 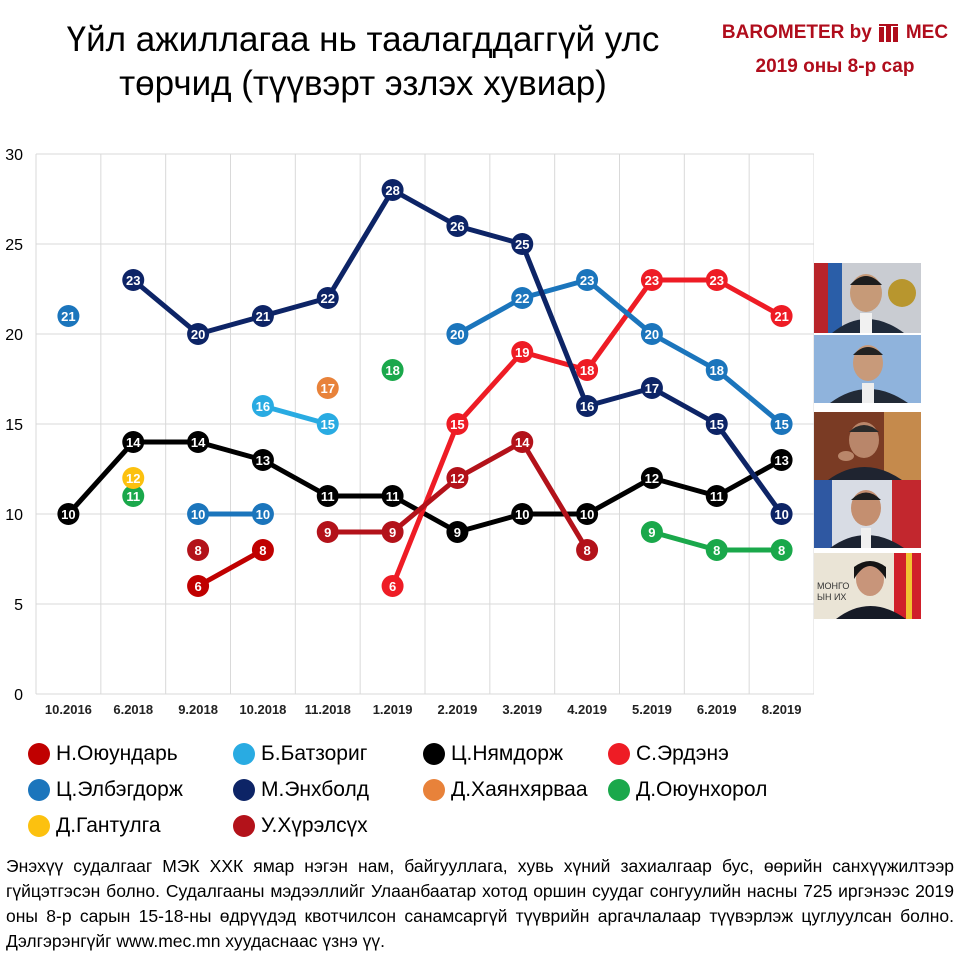 I want to click on x-tick-label: 10.2016, so click(x=68, y=709).